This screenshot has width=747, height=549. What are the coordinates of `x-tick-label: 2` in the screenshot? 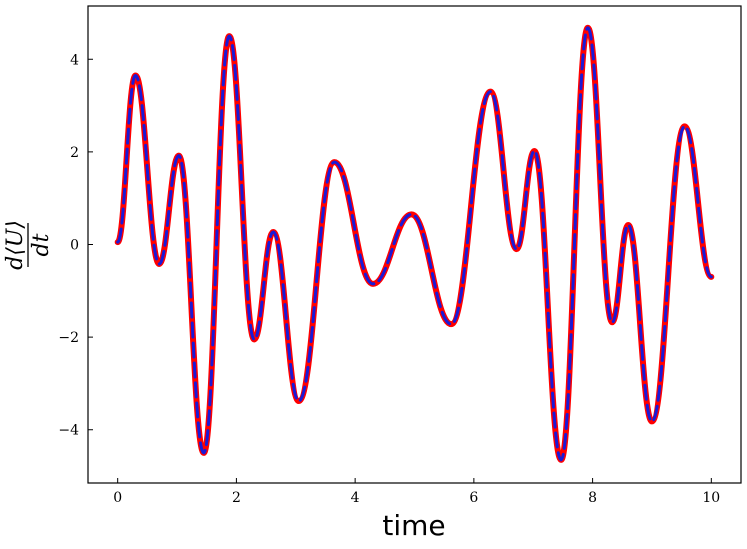 It's located at (236, 498).